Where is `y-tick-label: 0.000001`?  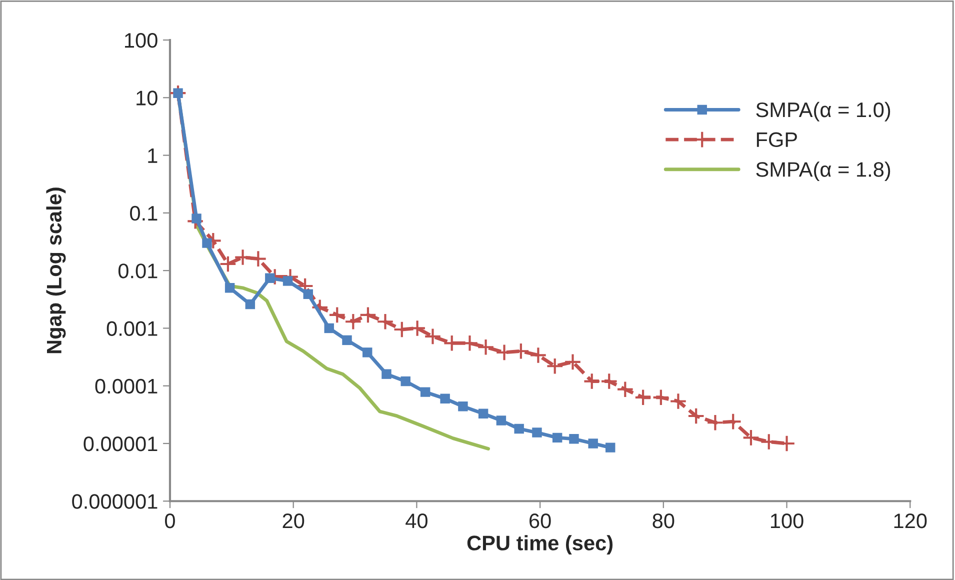 y-tick-label: 0.000001 is located at coordinates (115, 501).